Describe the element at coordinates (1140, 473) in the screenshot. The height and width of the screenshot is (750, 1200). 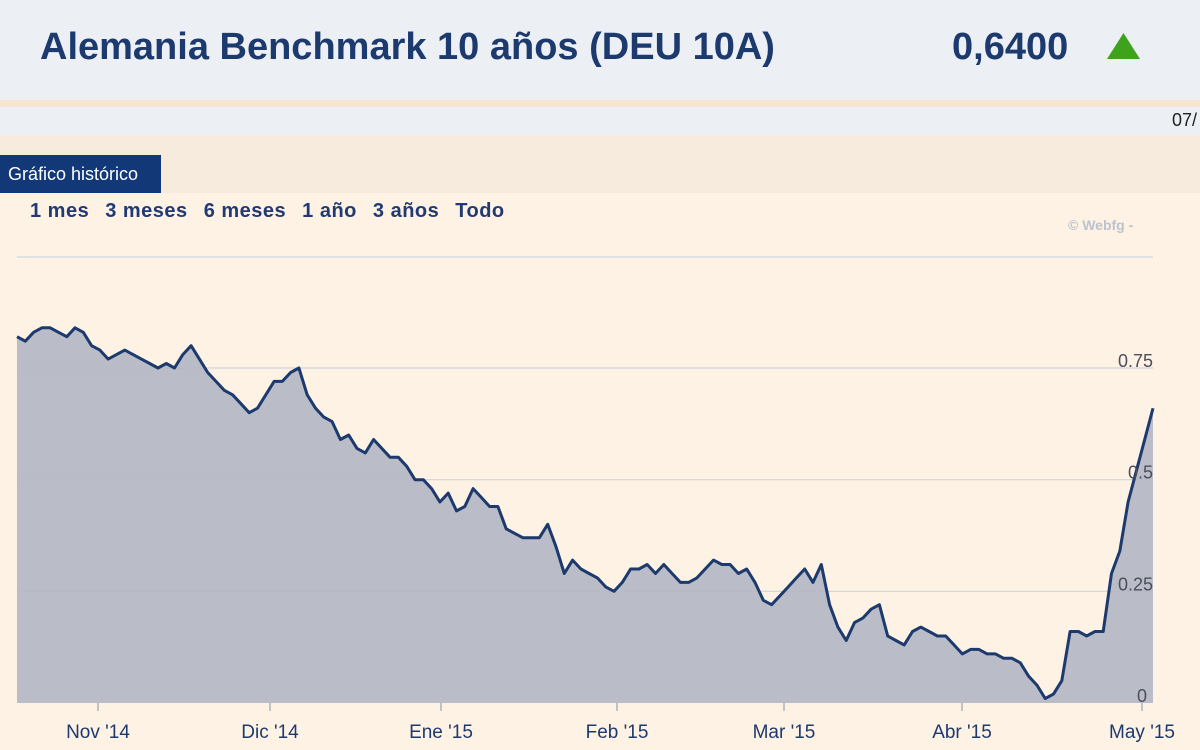
I see `y-tick-label: 0.5` at that location.